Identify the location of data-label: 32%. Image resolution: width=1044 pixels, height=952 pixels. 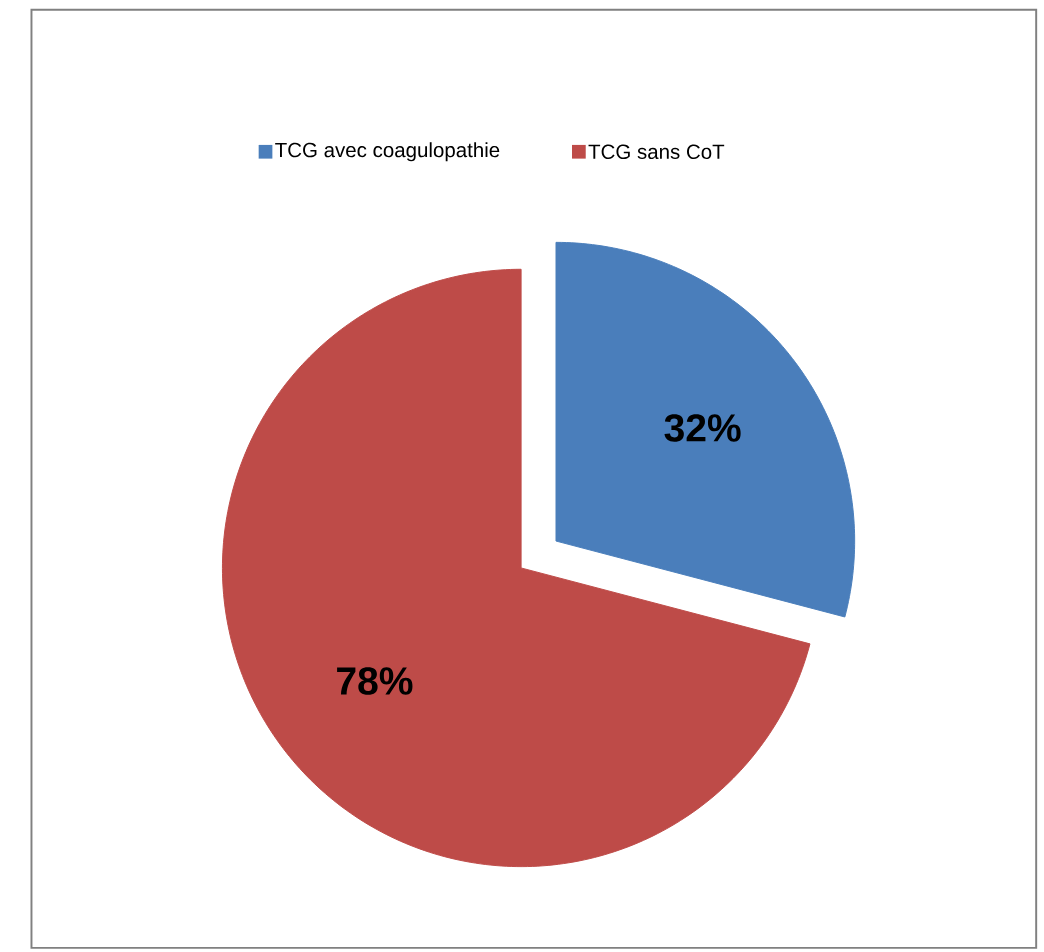
(702, 428).